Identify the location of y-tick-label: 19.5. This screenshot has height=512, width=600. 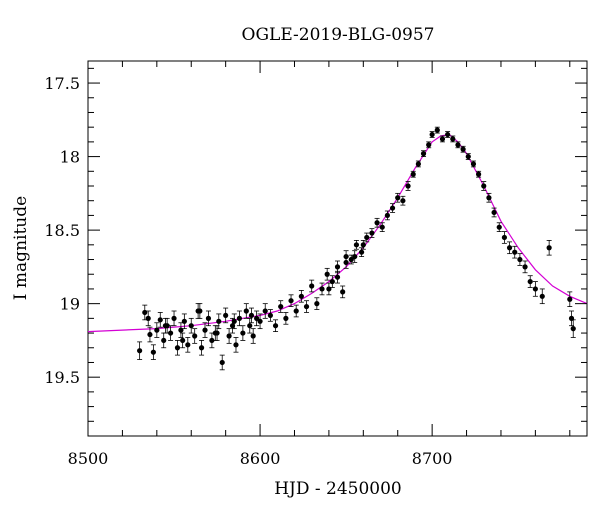
(62, 377).